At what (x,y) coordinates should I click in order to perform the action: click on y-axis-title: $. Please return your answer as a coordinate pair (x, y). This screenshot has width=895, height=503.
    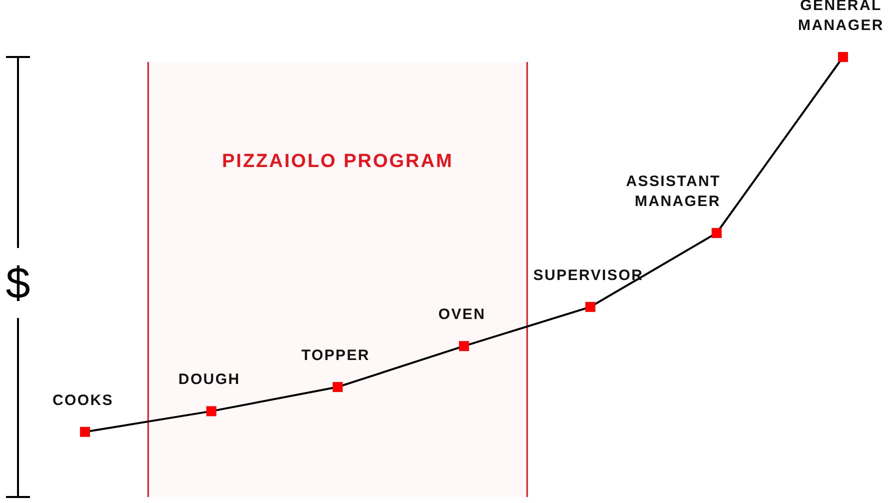
    Looking at the image, I should click on (18, 283).